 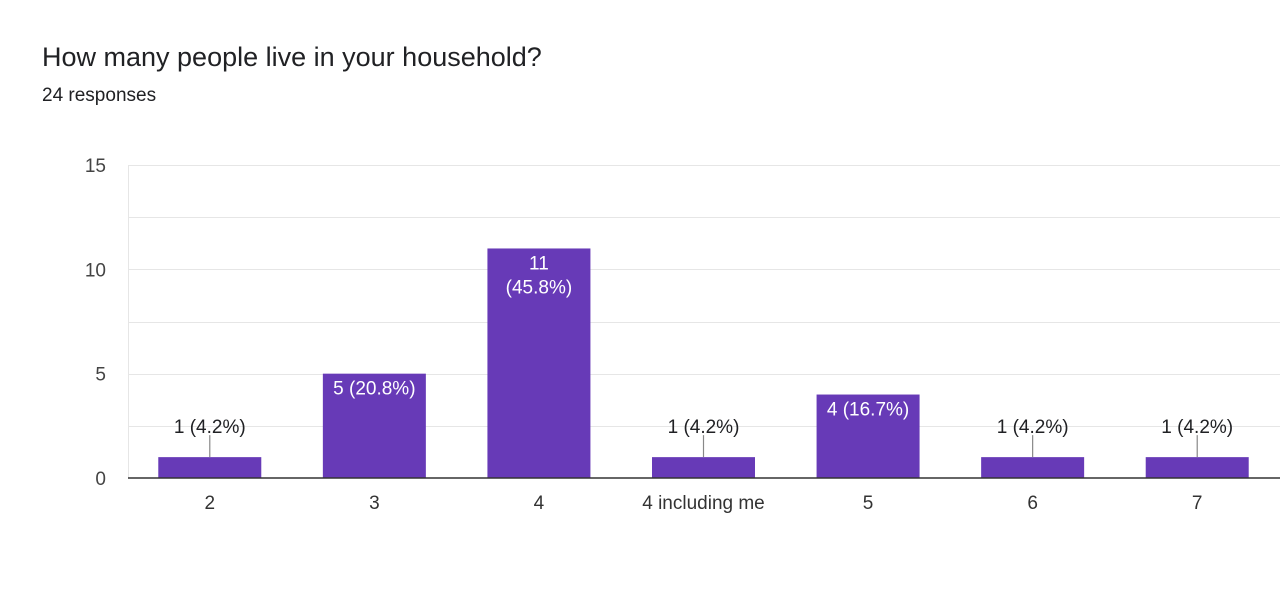 I want to click on x-tick-label: 5, so click(x=868, y=503).